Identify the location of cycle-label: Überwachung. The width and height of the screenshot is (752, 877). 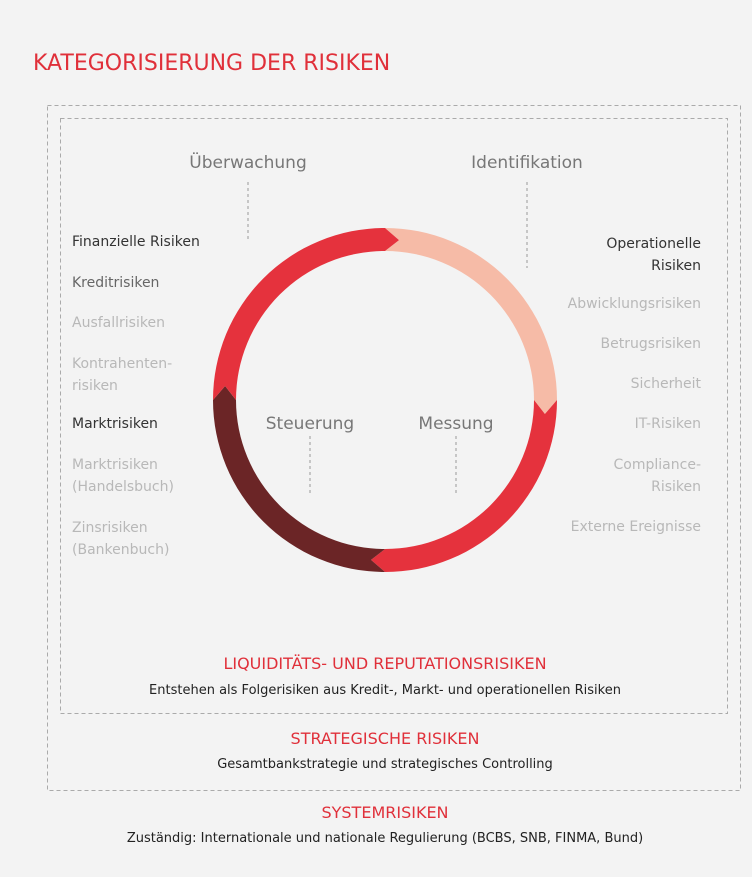
(247, 162).